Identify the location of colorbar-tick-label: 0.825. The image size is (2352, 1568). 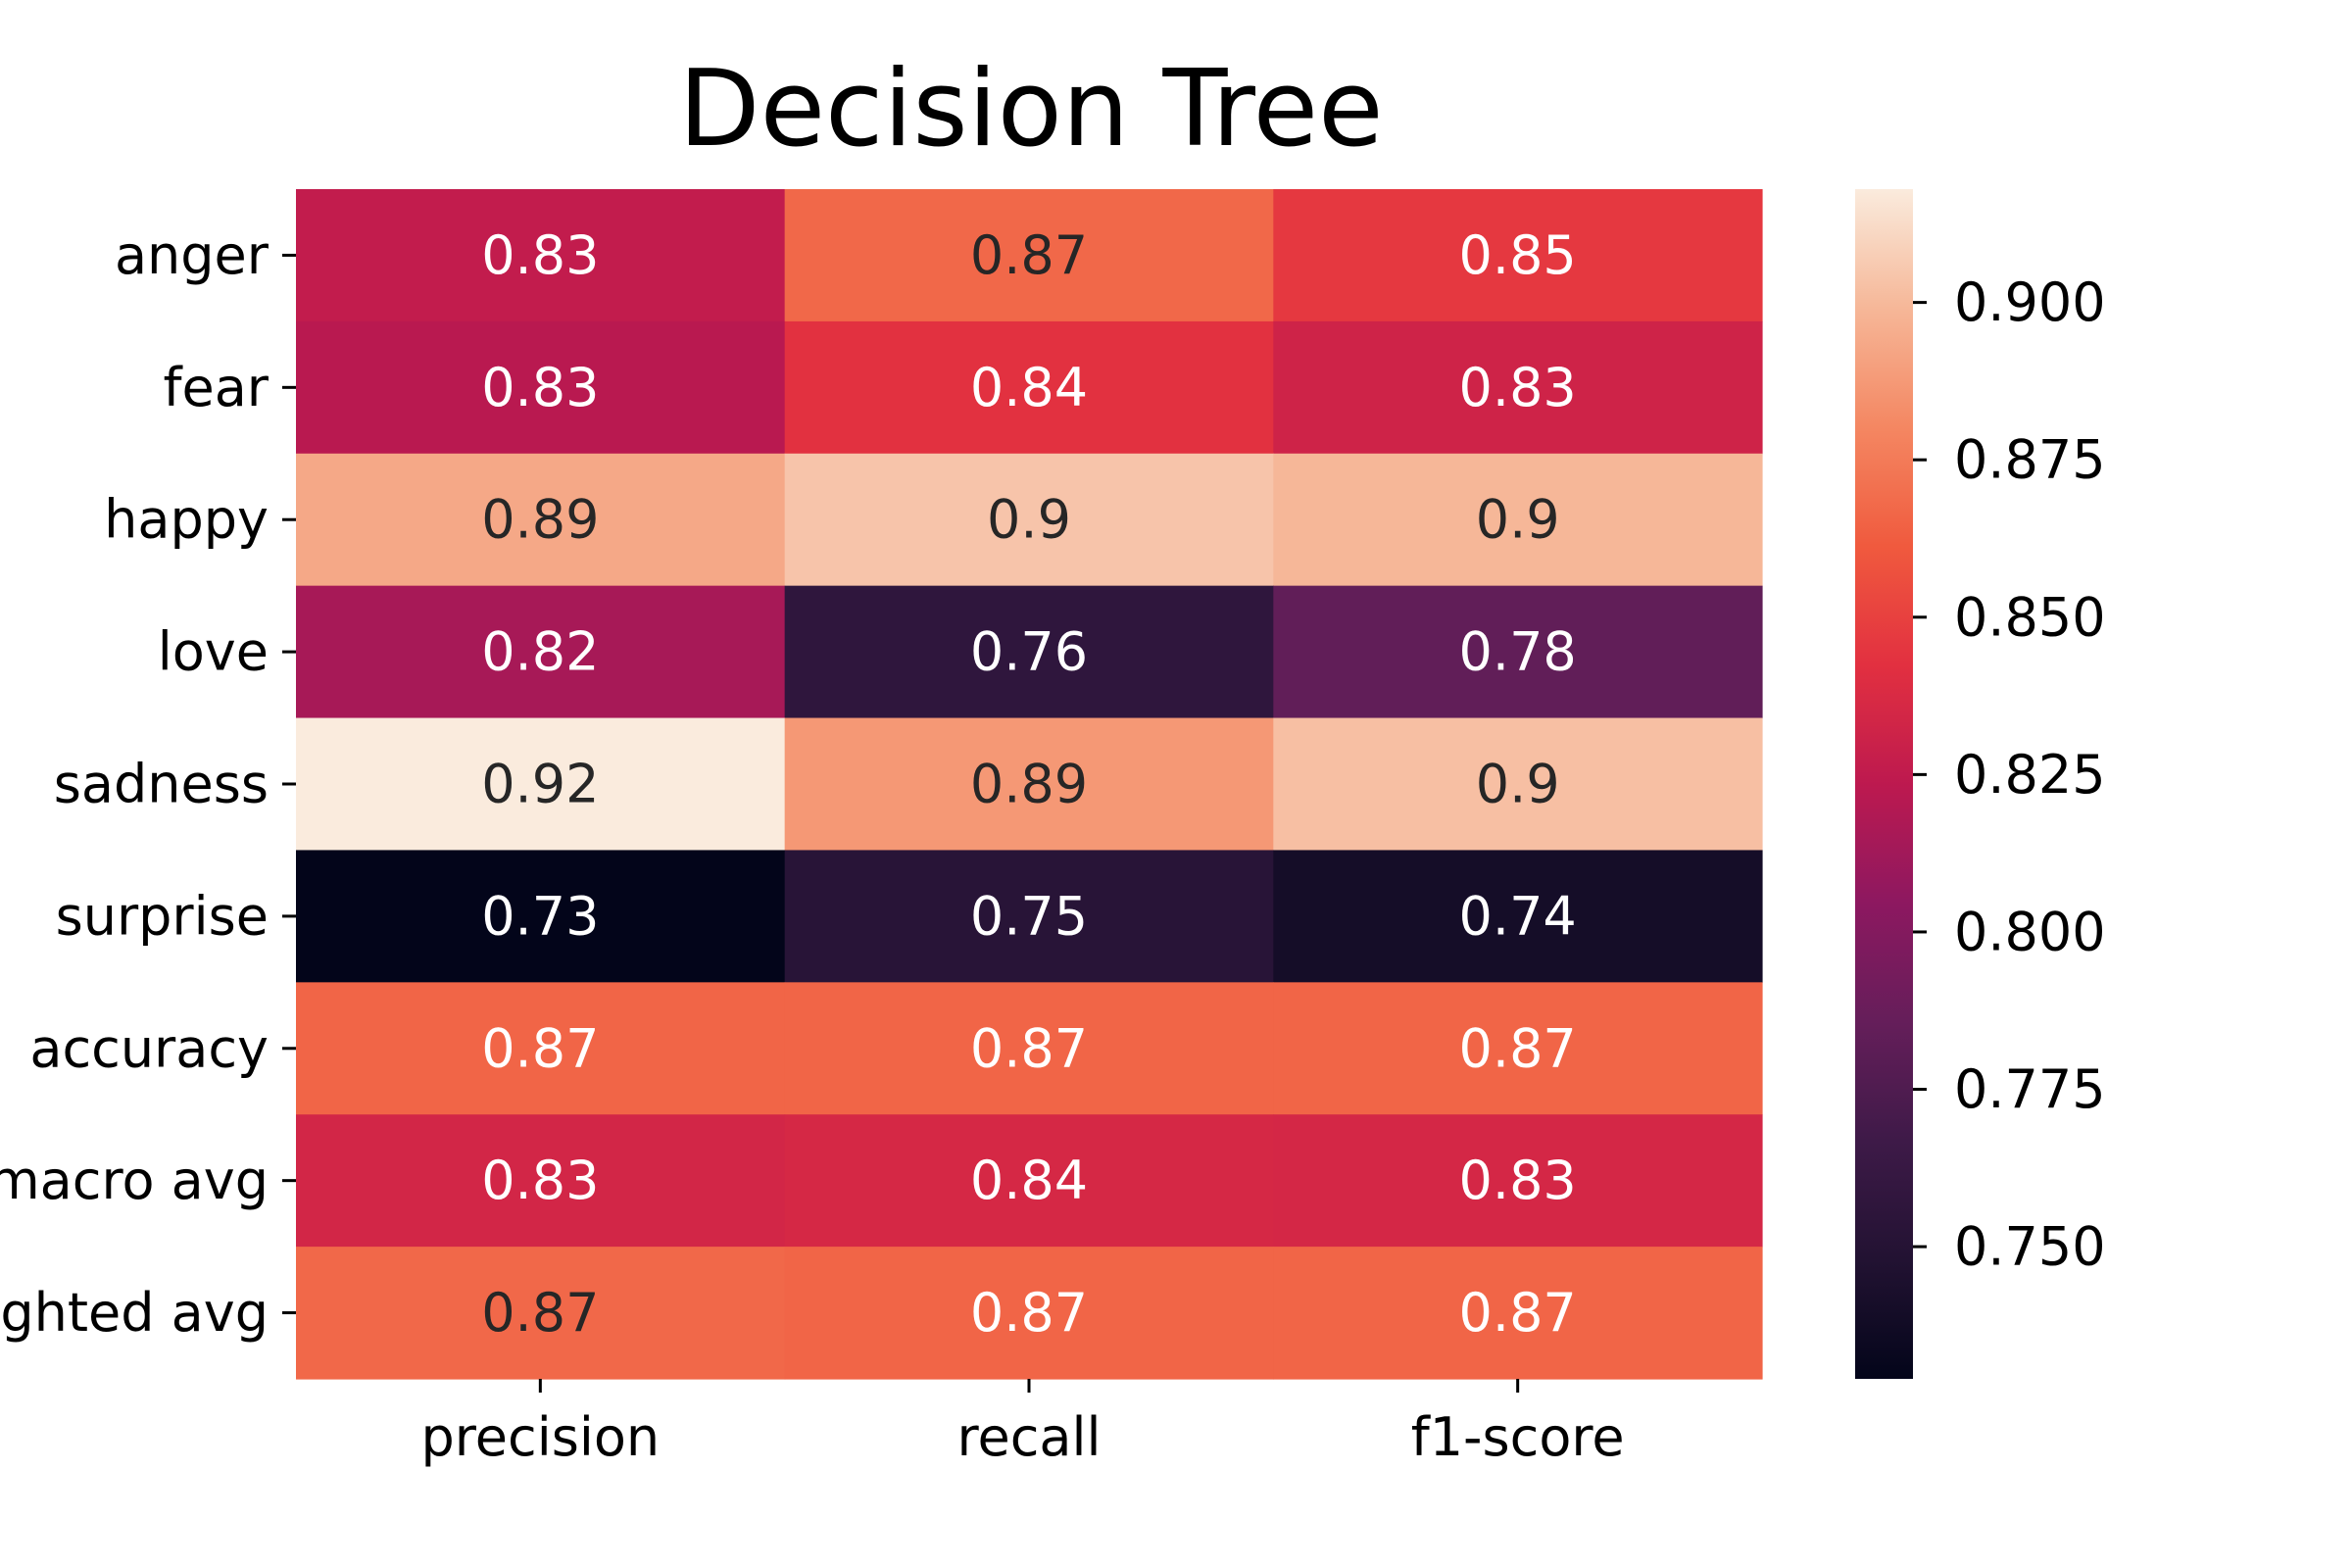
(2030, 775).